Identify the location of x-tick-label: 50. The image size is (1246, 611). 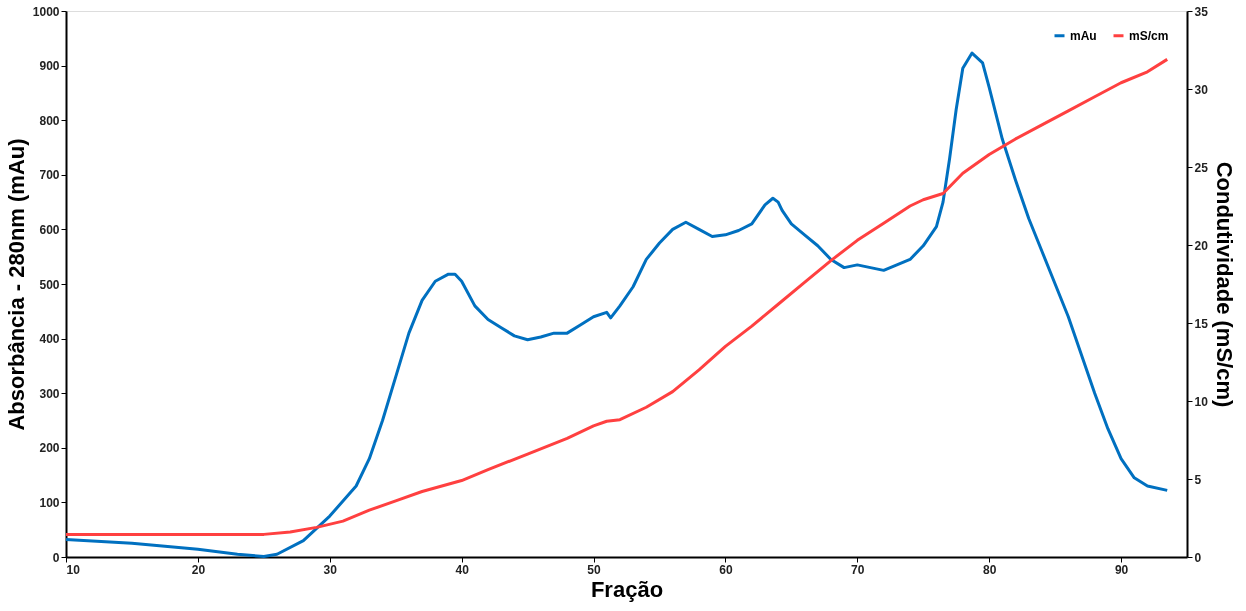
(594, 569).